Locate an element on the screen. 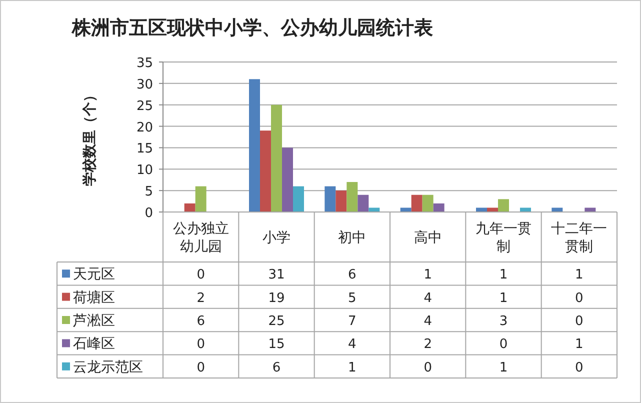 The height and width of the screenshot is (403, 641). x-tick-label: 公办独立幼儿园 is located at coordinates (200, 238).